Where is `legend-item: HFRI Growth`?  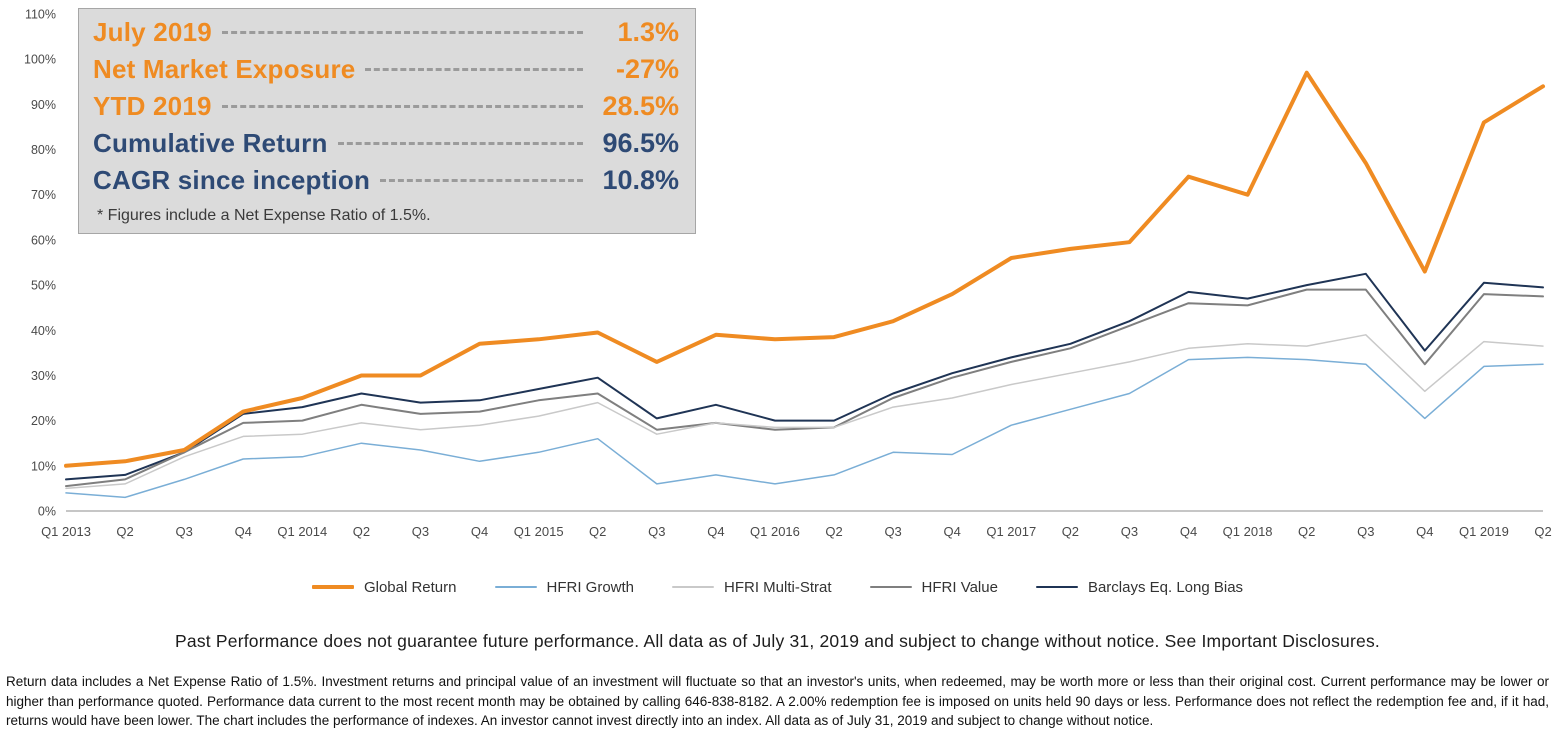
legend-item: HFRI Growth is located at coordinates (564, 587).